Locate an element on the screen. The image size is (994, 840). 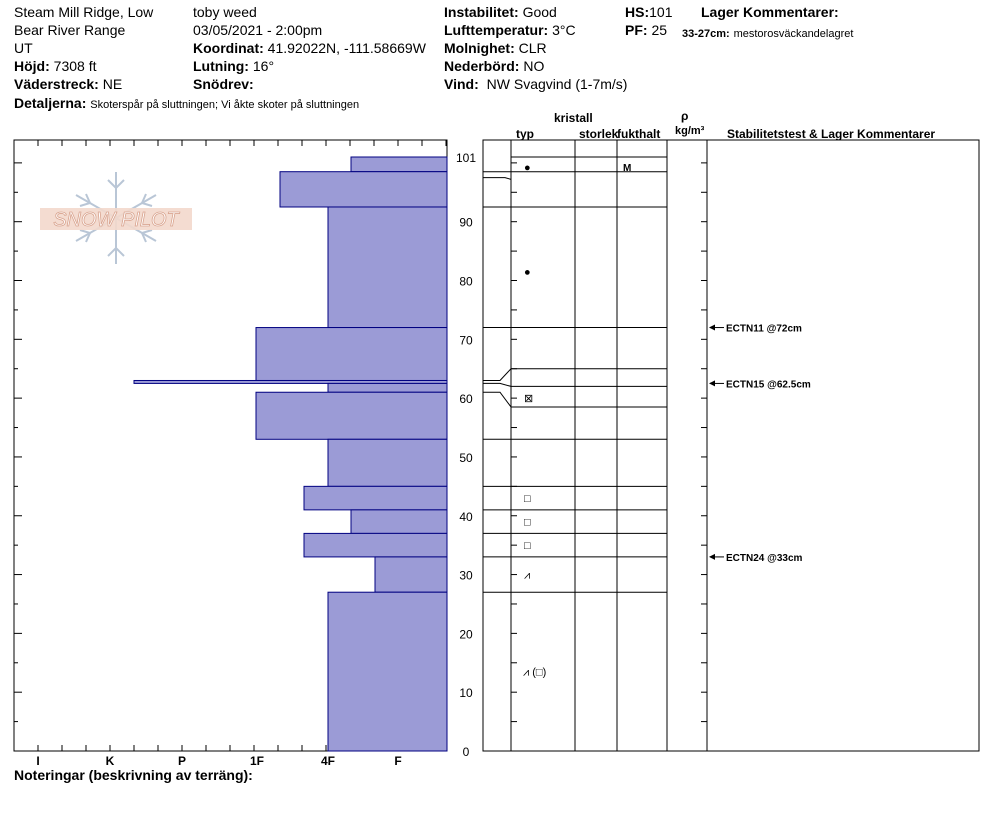
depth-label: 50 is located at coordinates (466, 458).